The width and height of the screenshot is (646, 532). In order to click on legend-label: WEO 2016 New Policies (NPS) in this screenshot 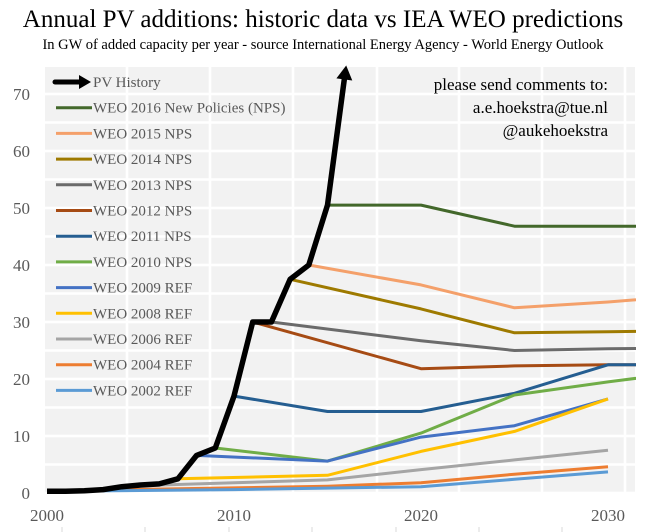, I will do `click(189, 109)`.